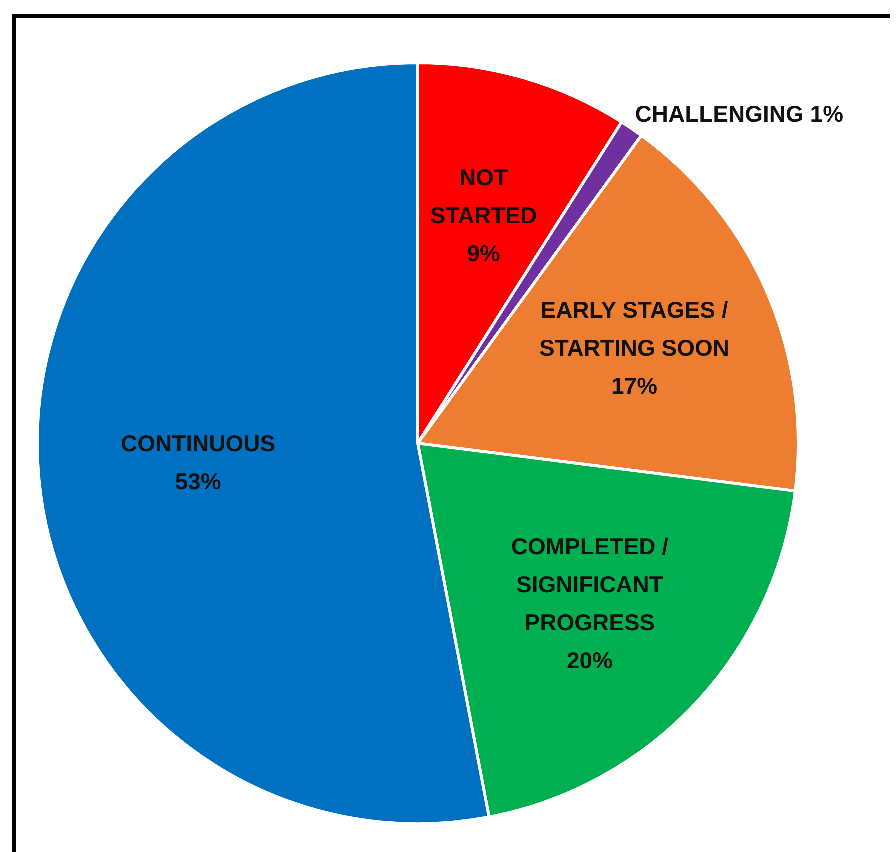 This screenshot has width=896, height=852. I want to click on slice-label: COMPLETED / SIGNIFICANT PROGRESS, so click(590, 584).